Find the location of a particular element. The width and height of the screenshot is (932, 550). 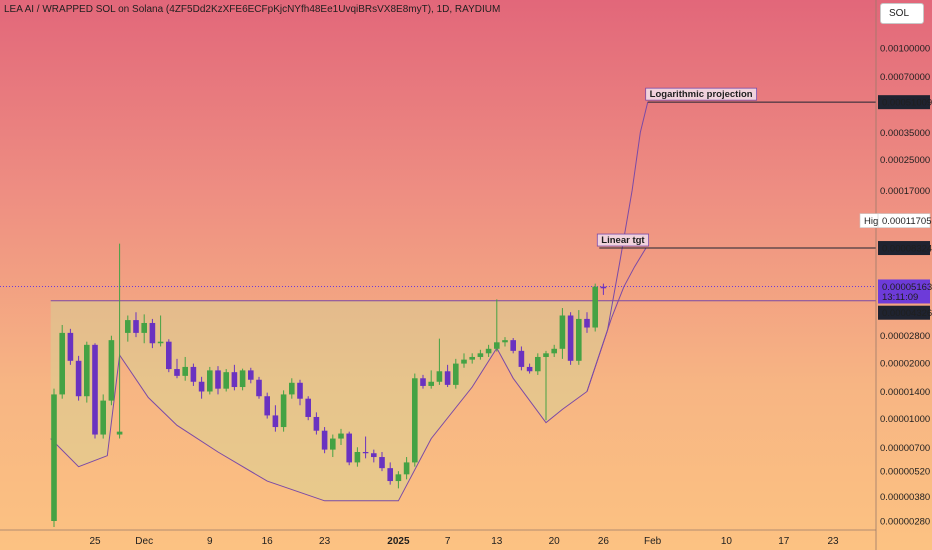

linear-projection-line is located at coordinates (629, 282).